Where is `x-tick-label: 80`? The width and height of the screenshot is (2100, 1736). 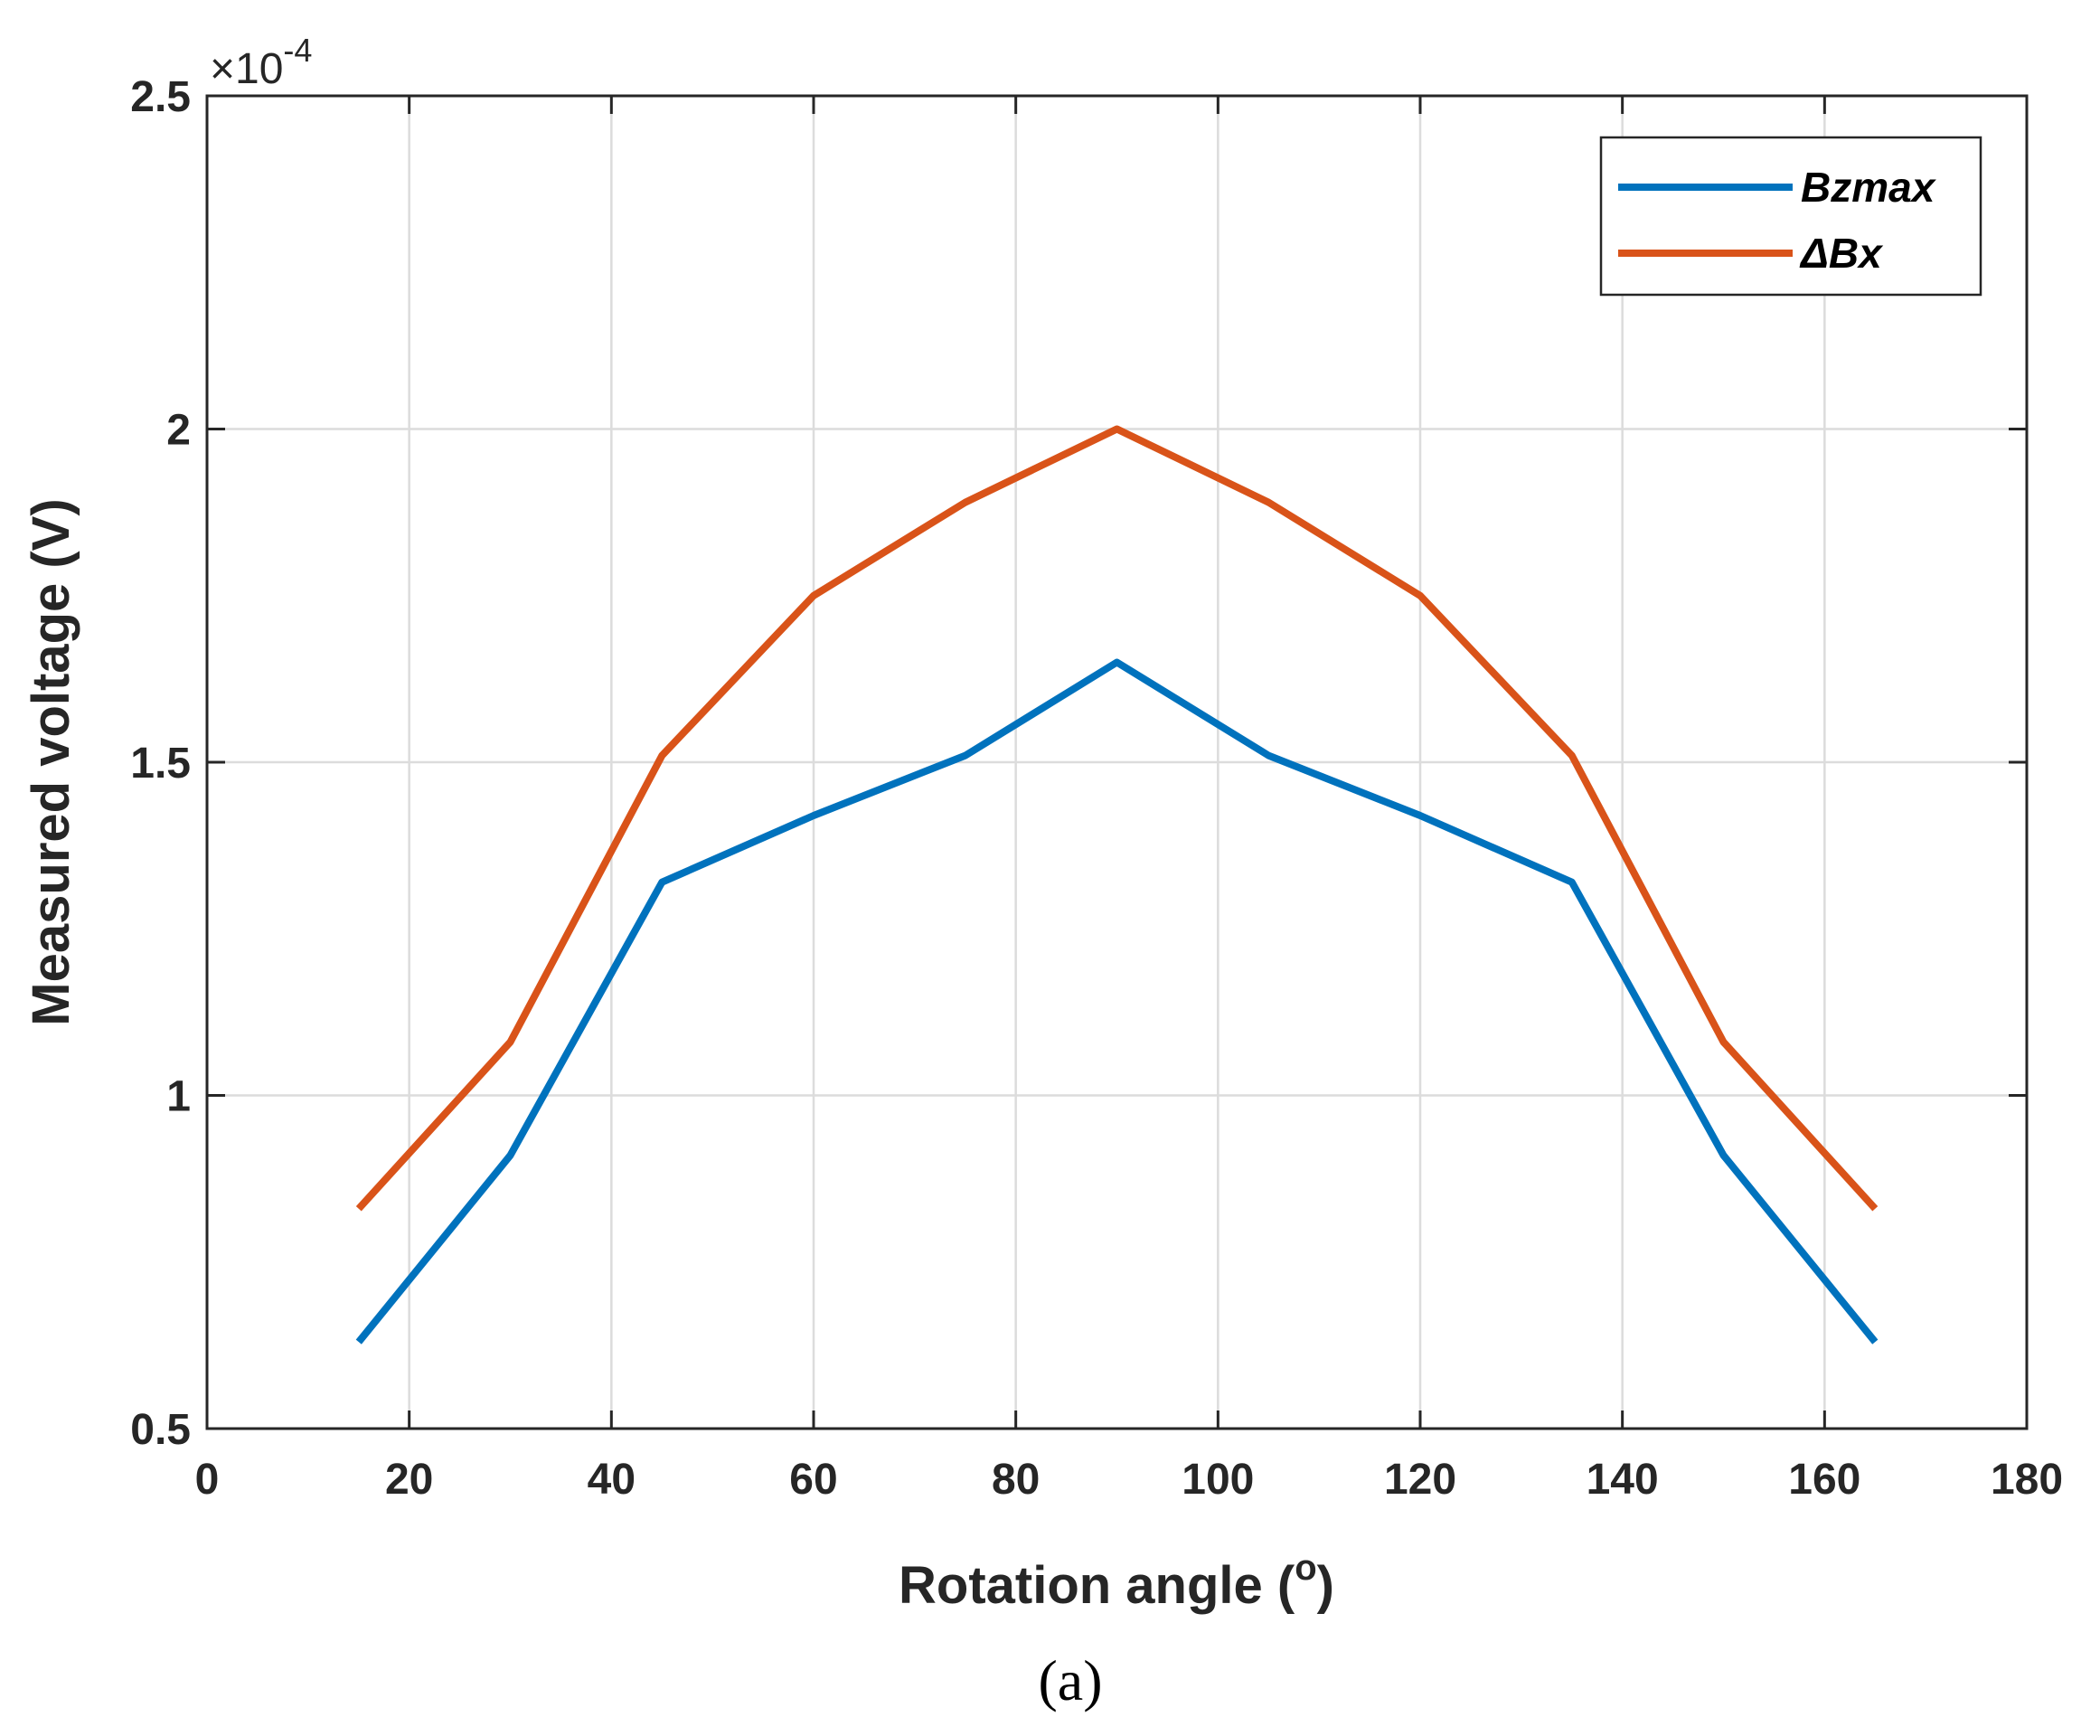
x-tick-label: 80 is located at coordinates (1016, 1480).